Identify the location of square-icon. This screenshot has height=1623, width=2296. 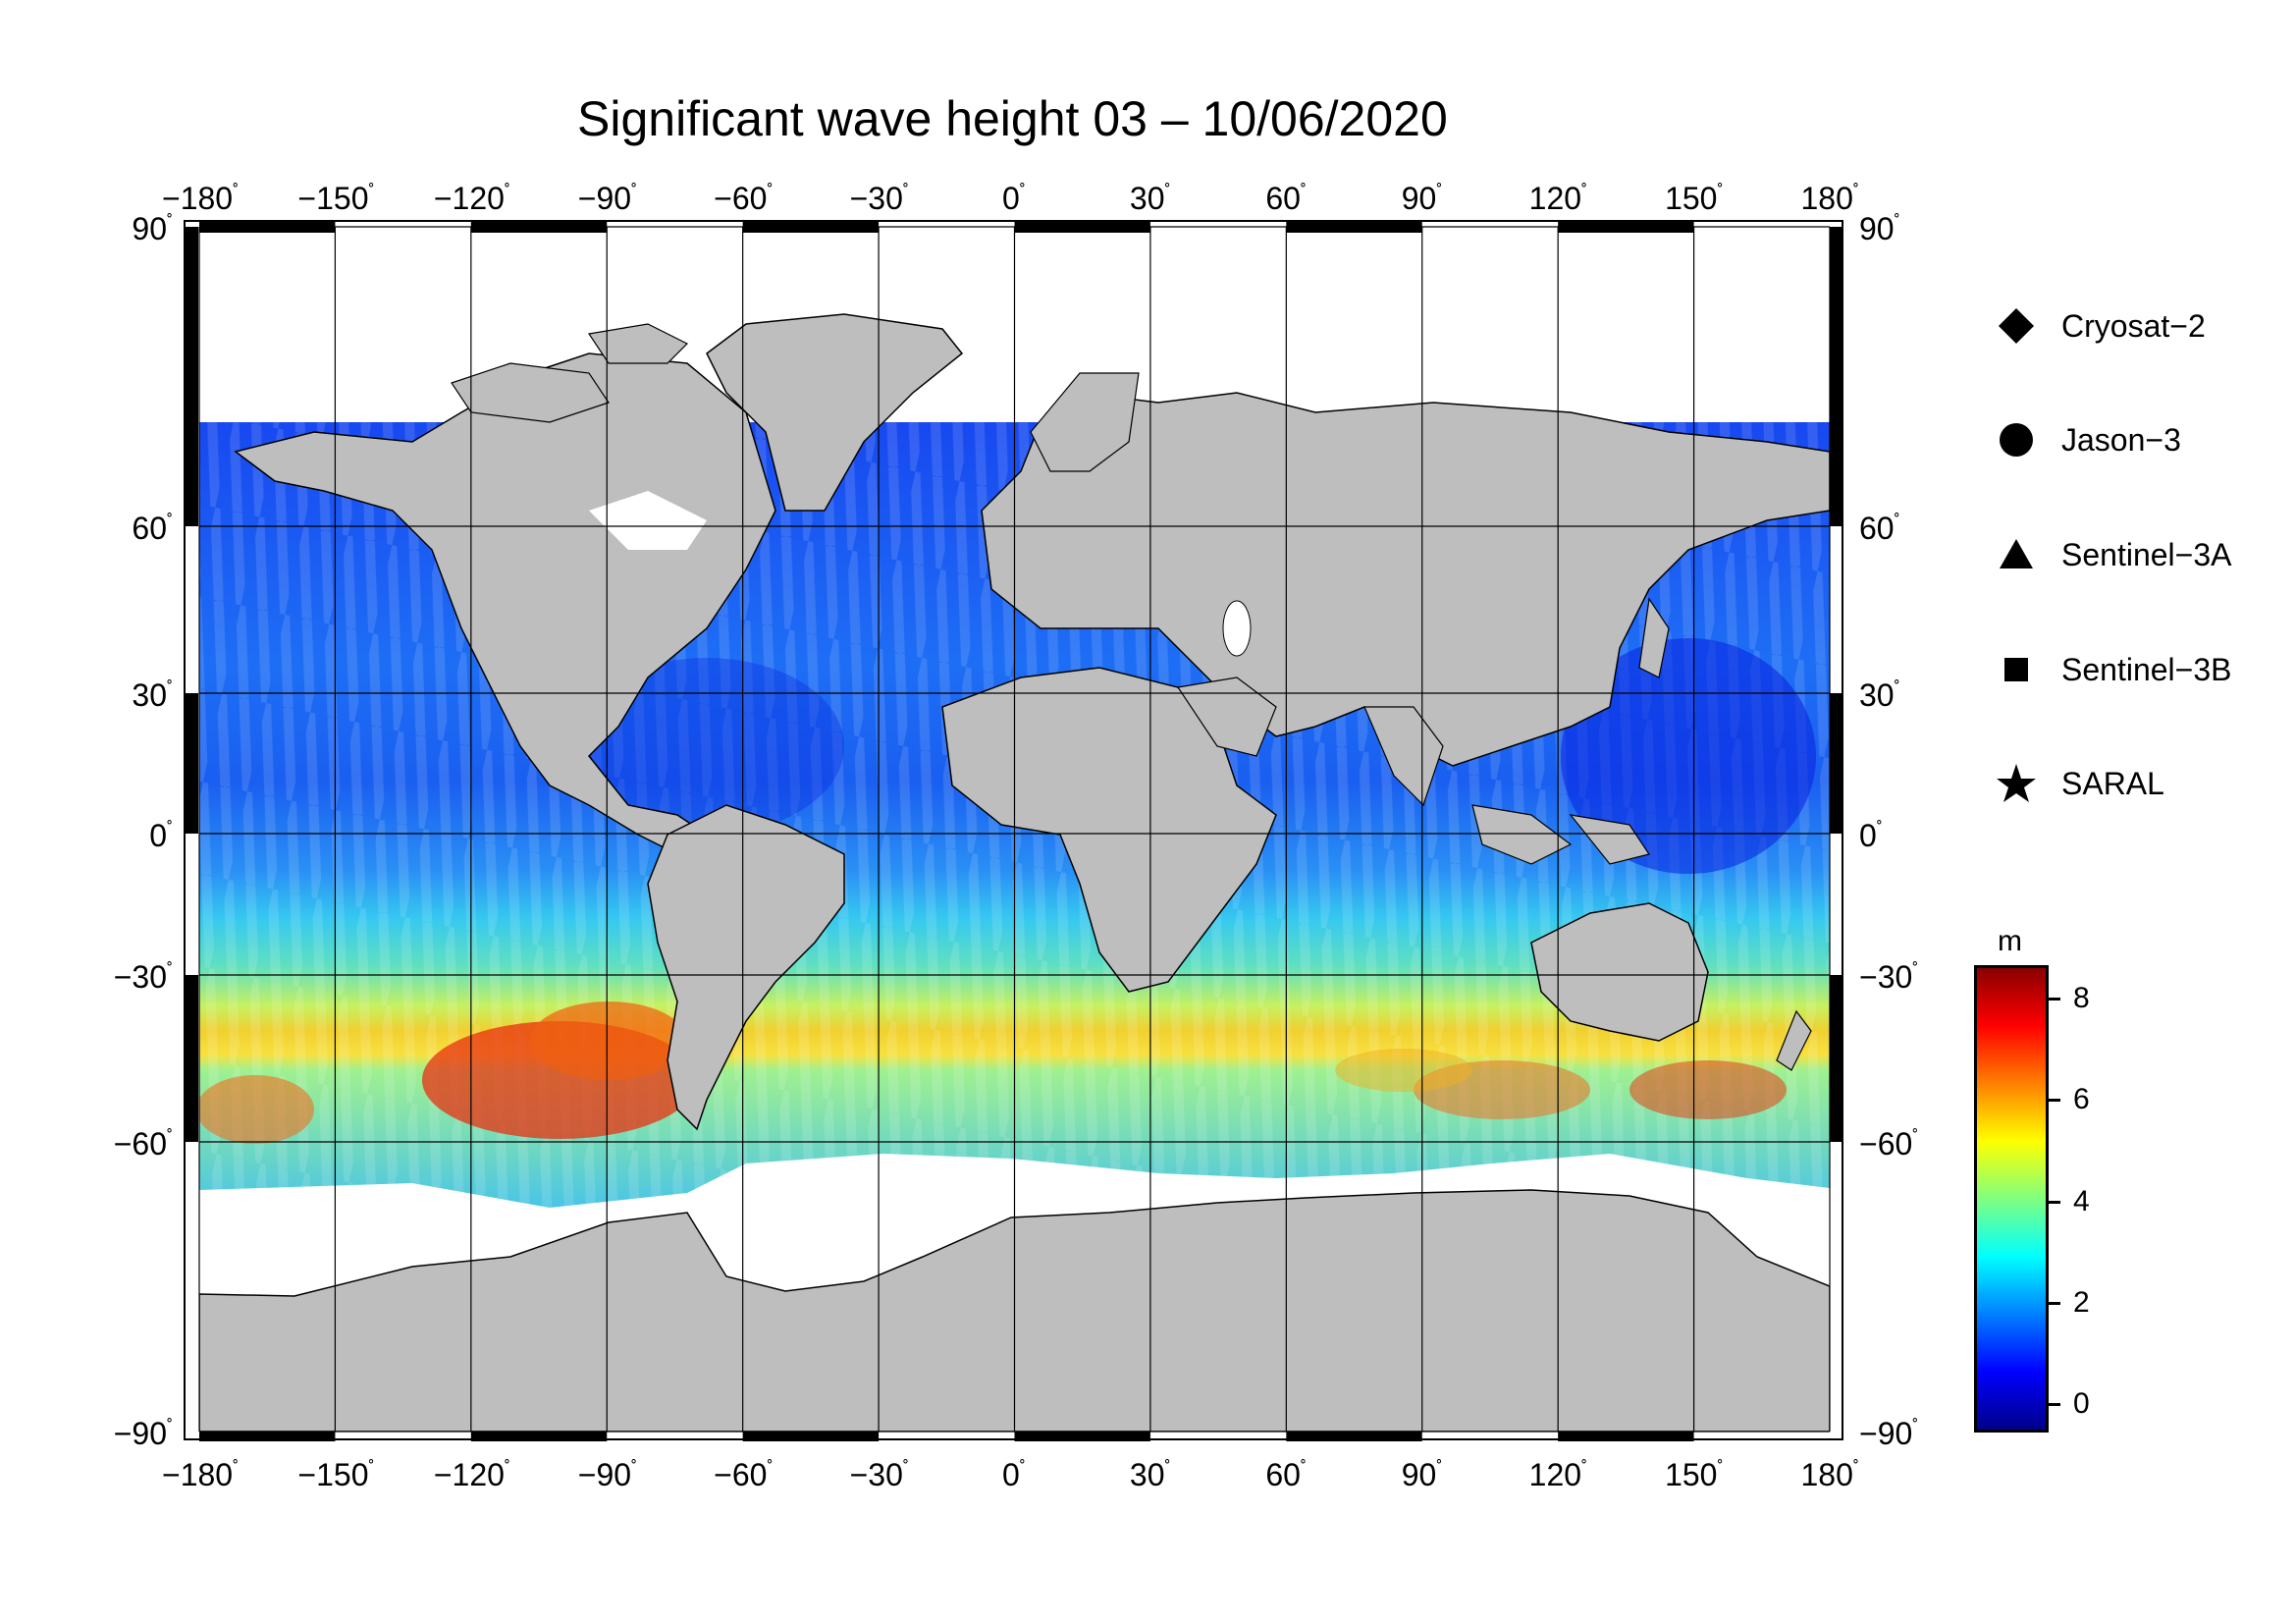
(2016, 669).